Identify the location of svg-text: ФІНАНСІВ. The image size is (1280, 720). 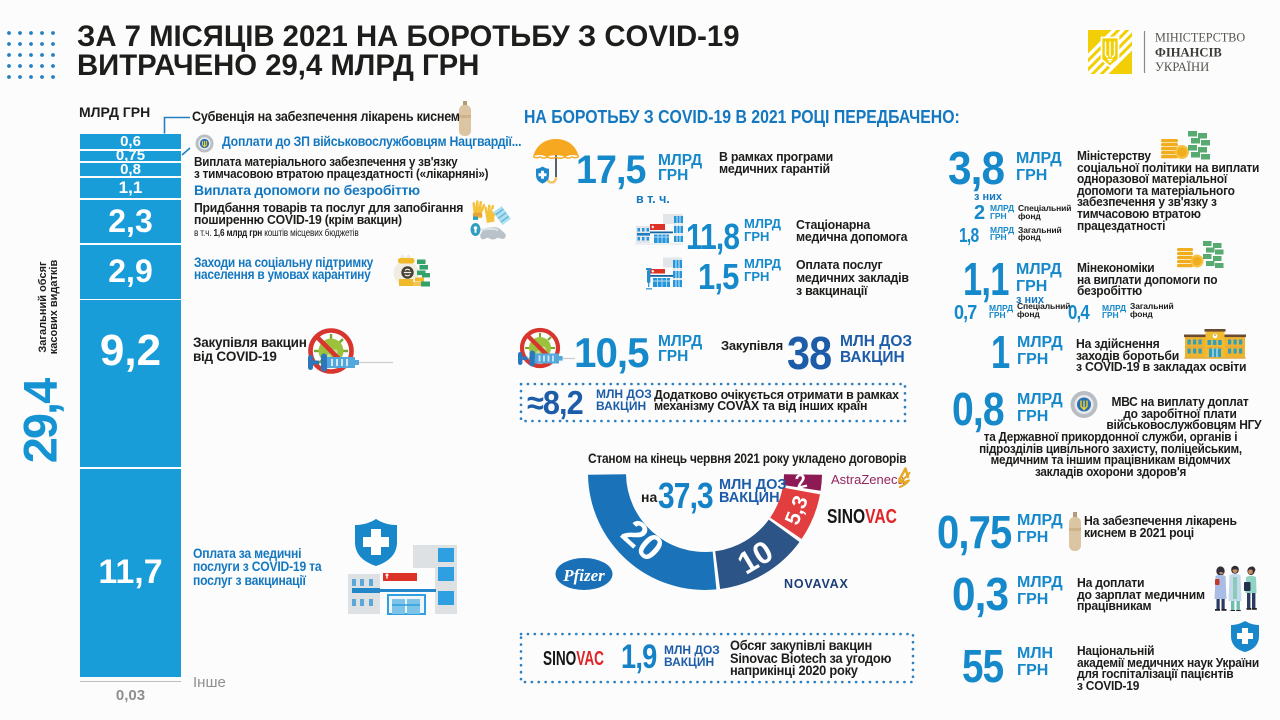
(1188, 53).